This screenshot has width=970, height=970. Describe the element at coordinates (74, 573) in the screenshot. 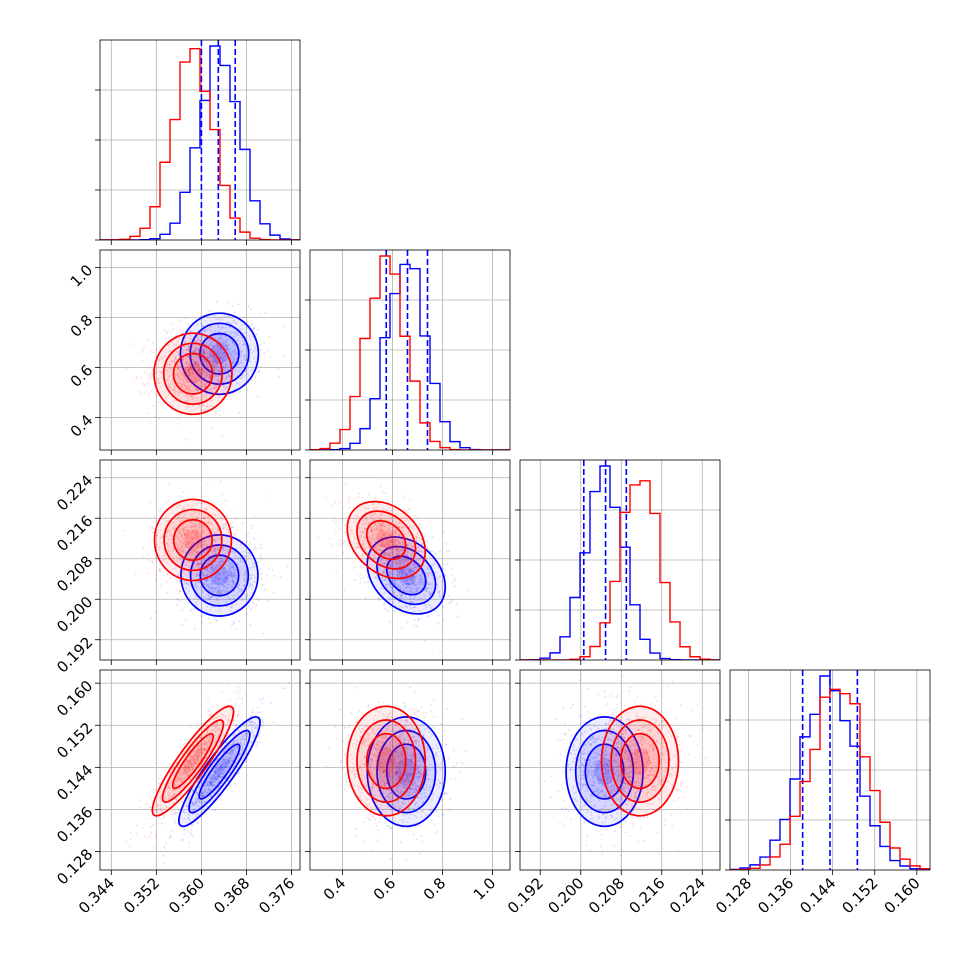

I see `y-tick-label: 0.208` at that location.